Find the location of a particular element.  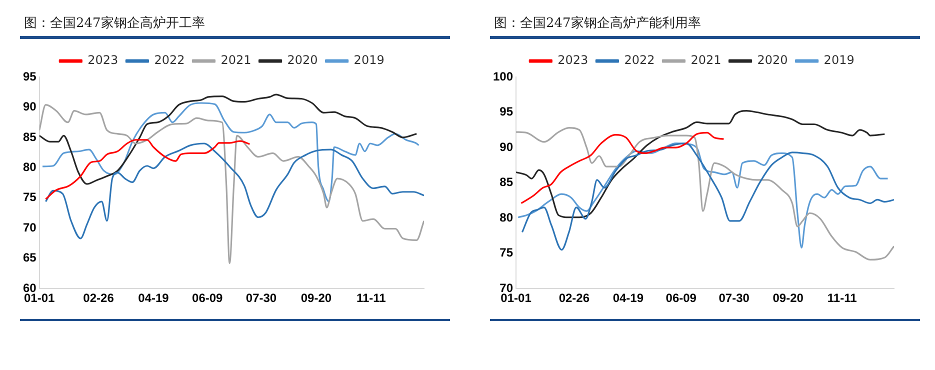

y-tick-label: 100 is located at coordinates (503, 76).